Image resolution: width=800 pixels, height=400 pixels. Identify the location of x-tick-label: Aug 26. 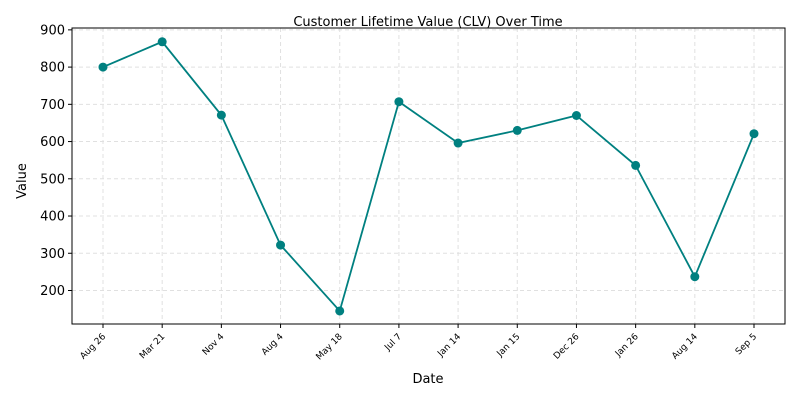
(94, 347).